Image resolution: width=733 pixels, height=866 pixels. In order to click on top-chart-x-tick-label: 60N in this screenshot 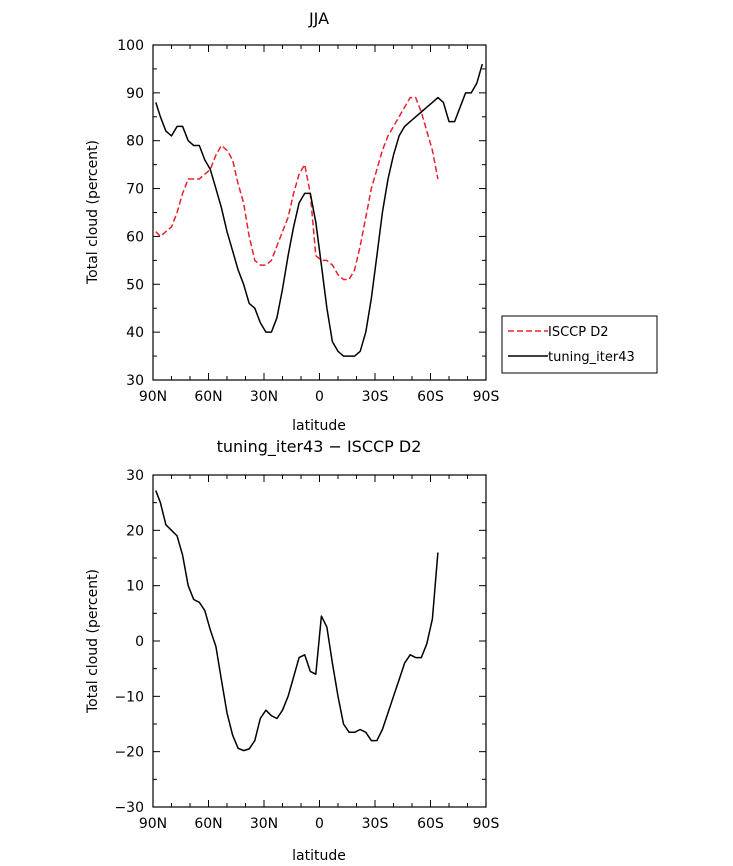, I will do `click(208, 397)`.